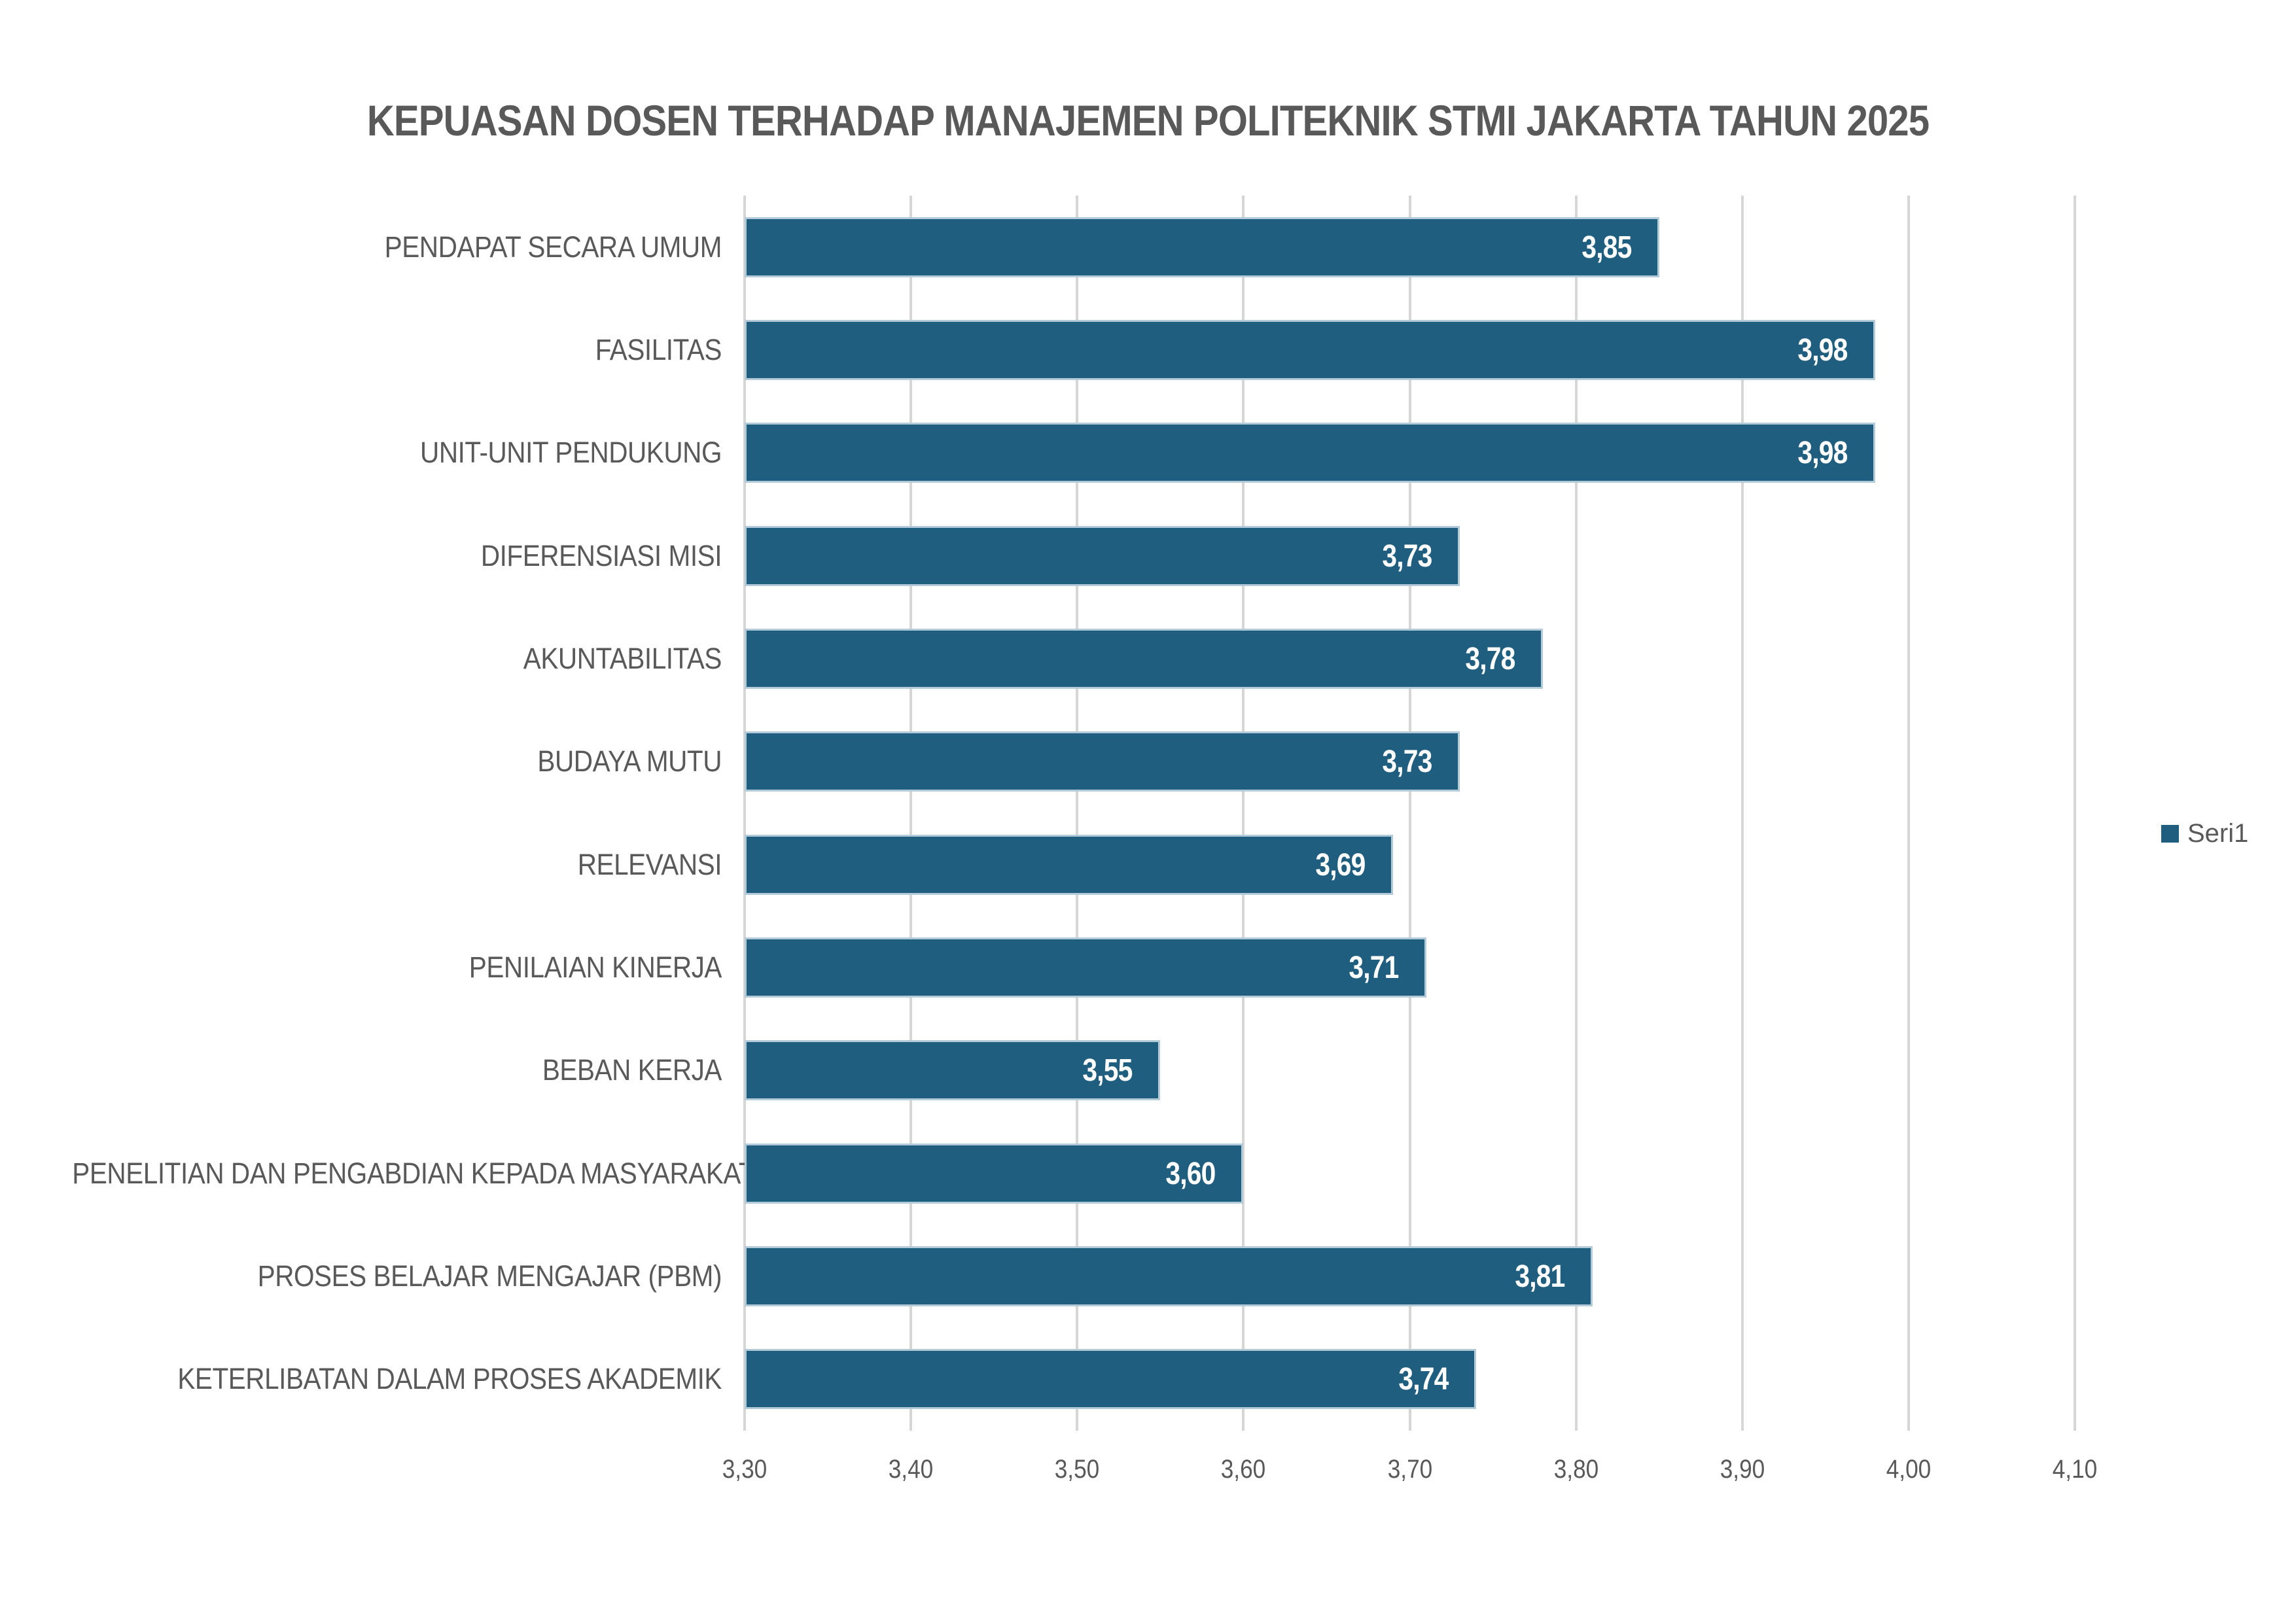 This screenshot has width=2296, height=1623. What do you see at coordinates (1110, 1379) in the screenshot?
I see `bar: 3,74` at bounding box center [1110, 1379].